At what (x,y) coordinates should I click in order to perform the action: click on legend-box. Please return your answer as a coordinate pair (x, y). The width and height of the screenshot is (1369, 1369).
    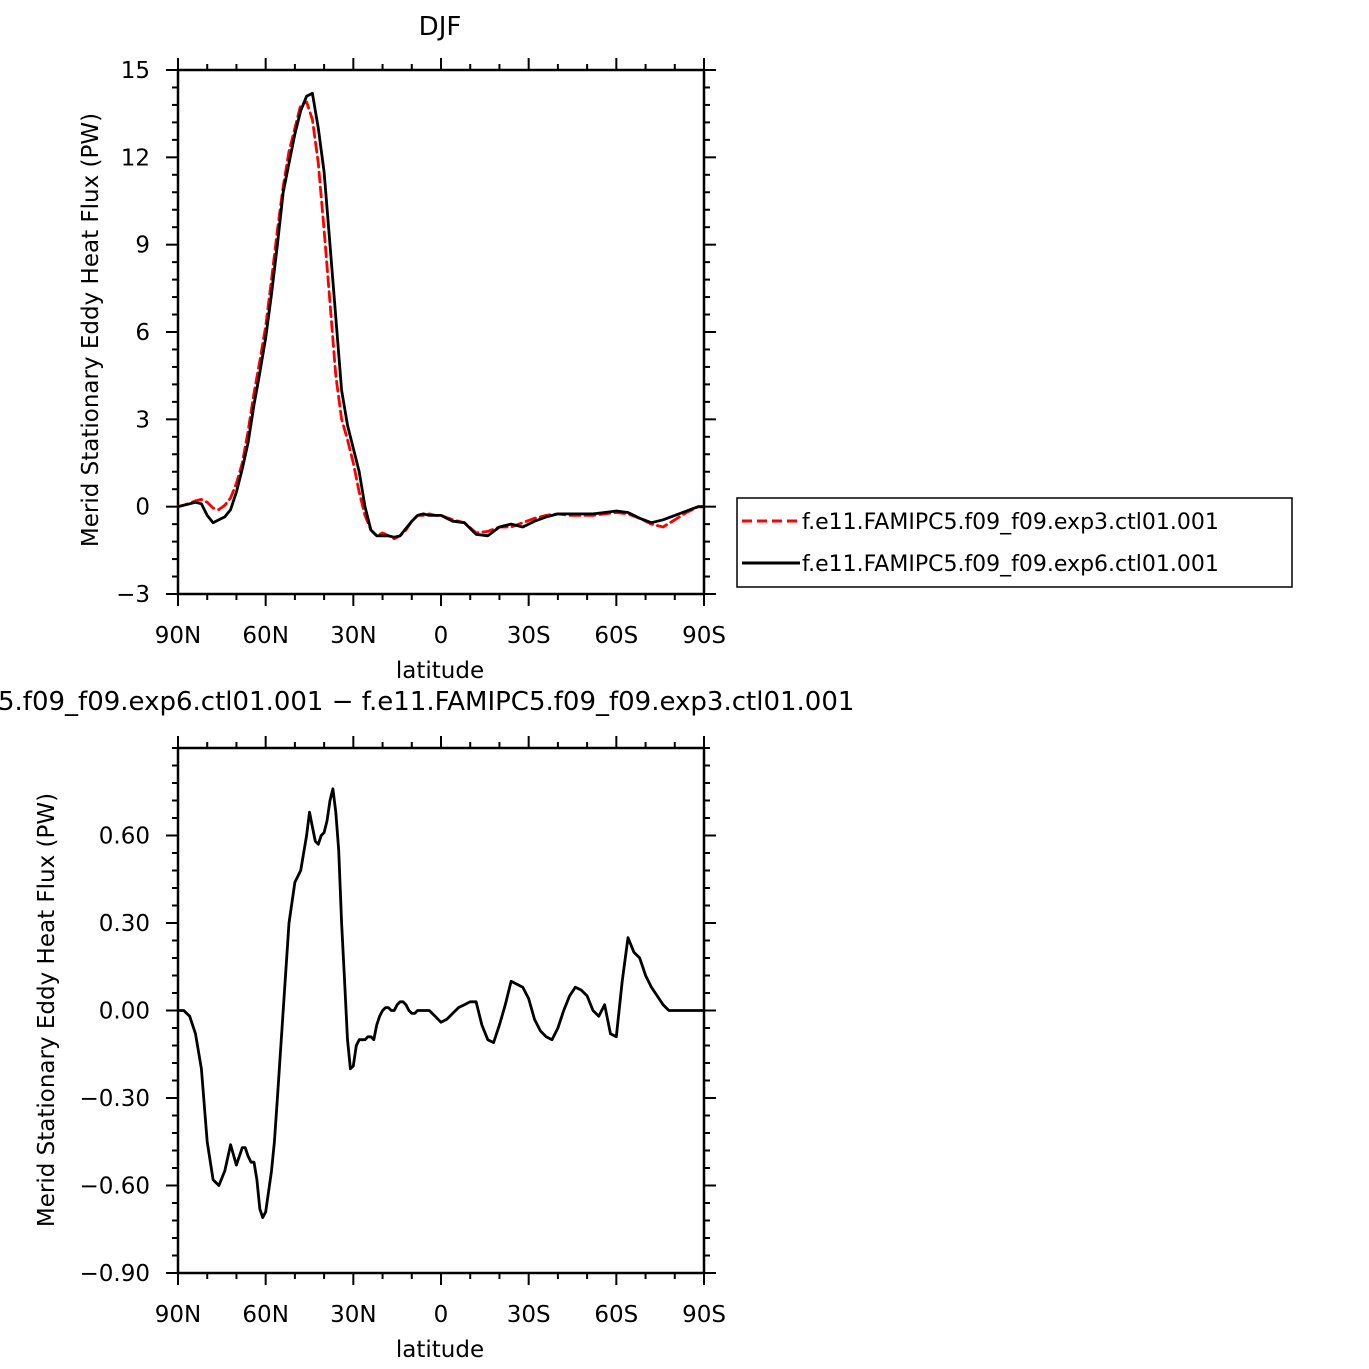
    Looking at the image, I should click on (1014, 542).